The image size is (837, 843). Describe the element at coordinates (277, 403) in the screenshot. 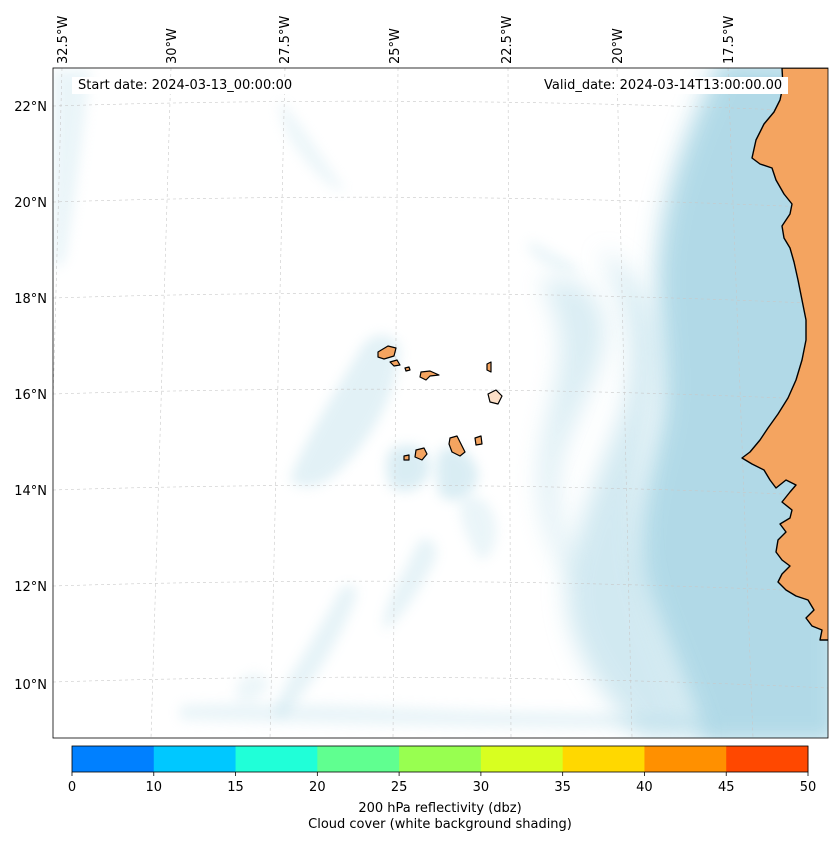

I see `meridian-27-5w` at that location.